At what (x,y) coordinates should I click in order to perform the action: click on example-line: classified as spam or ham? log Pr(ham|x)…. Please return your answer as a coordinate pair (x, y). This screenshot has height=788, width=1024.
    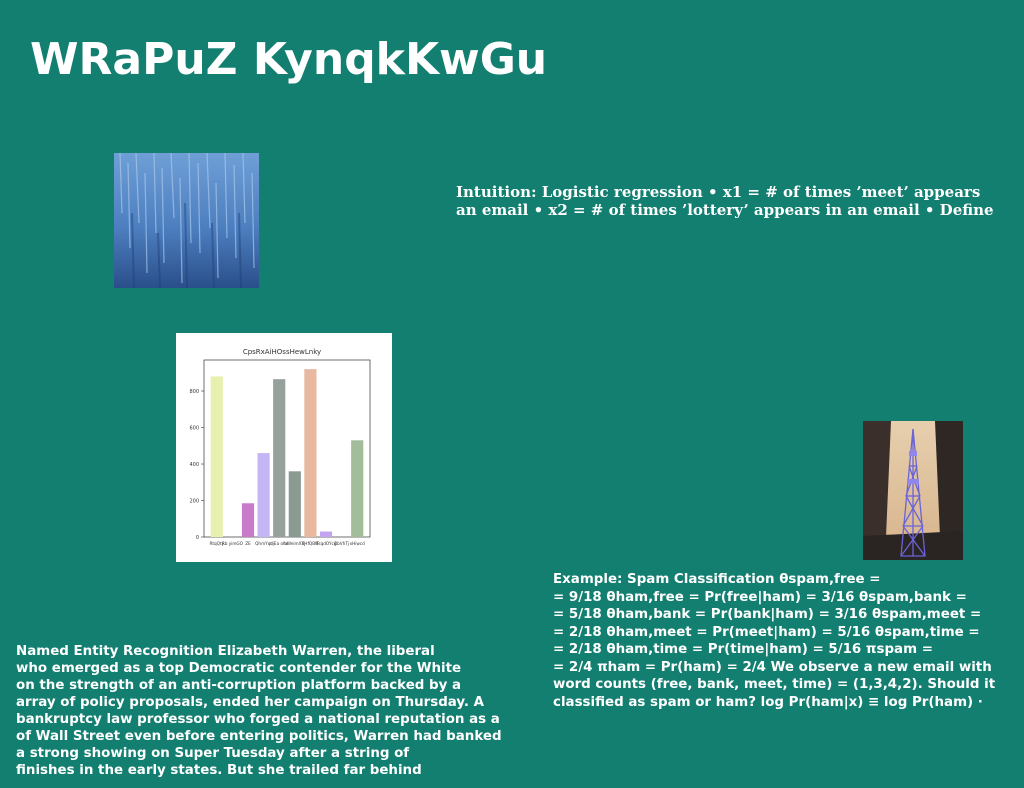
    Looking at the image, I should click on (768, 702).